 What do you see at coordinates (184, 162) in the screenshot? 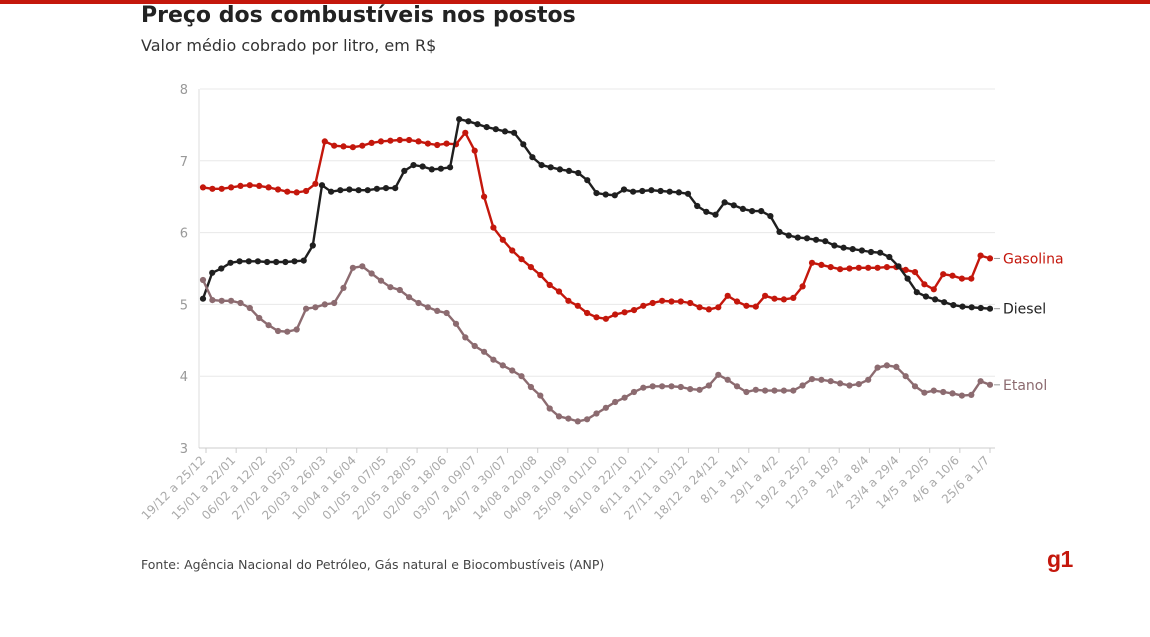
I see `y-tick-label: 7` at bounding box center [184, 162].